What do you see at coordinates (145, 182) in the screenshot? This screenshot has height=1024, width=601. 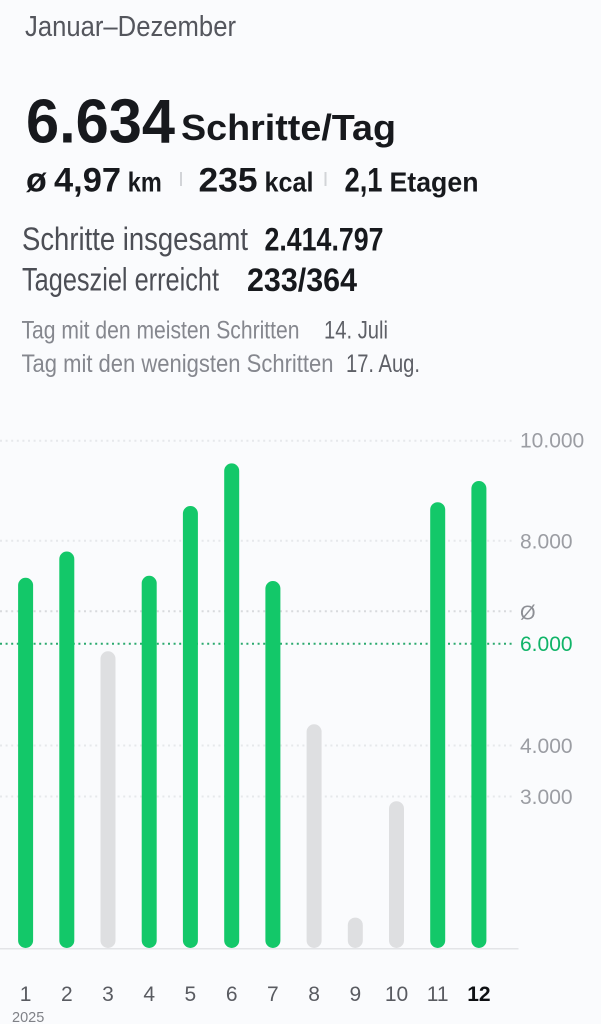 I see `svg-text: km` at bounding box center [145, 182].